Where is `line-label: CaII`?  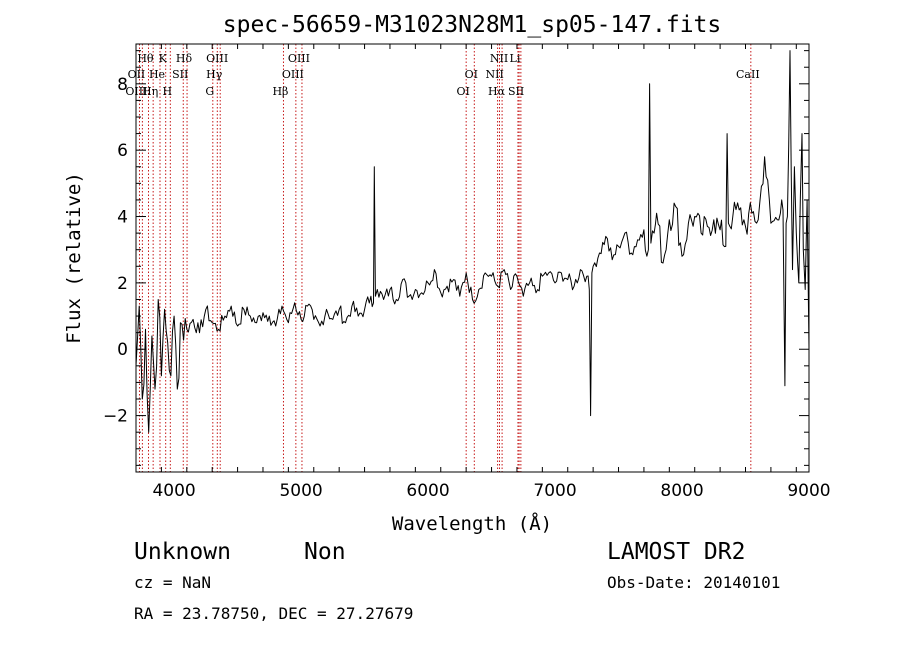 line-label: CaII is located at coordinates (748, 74).